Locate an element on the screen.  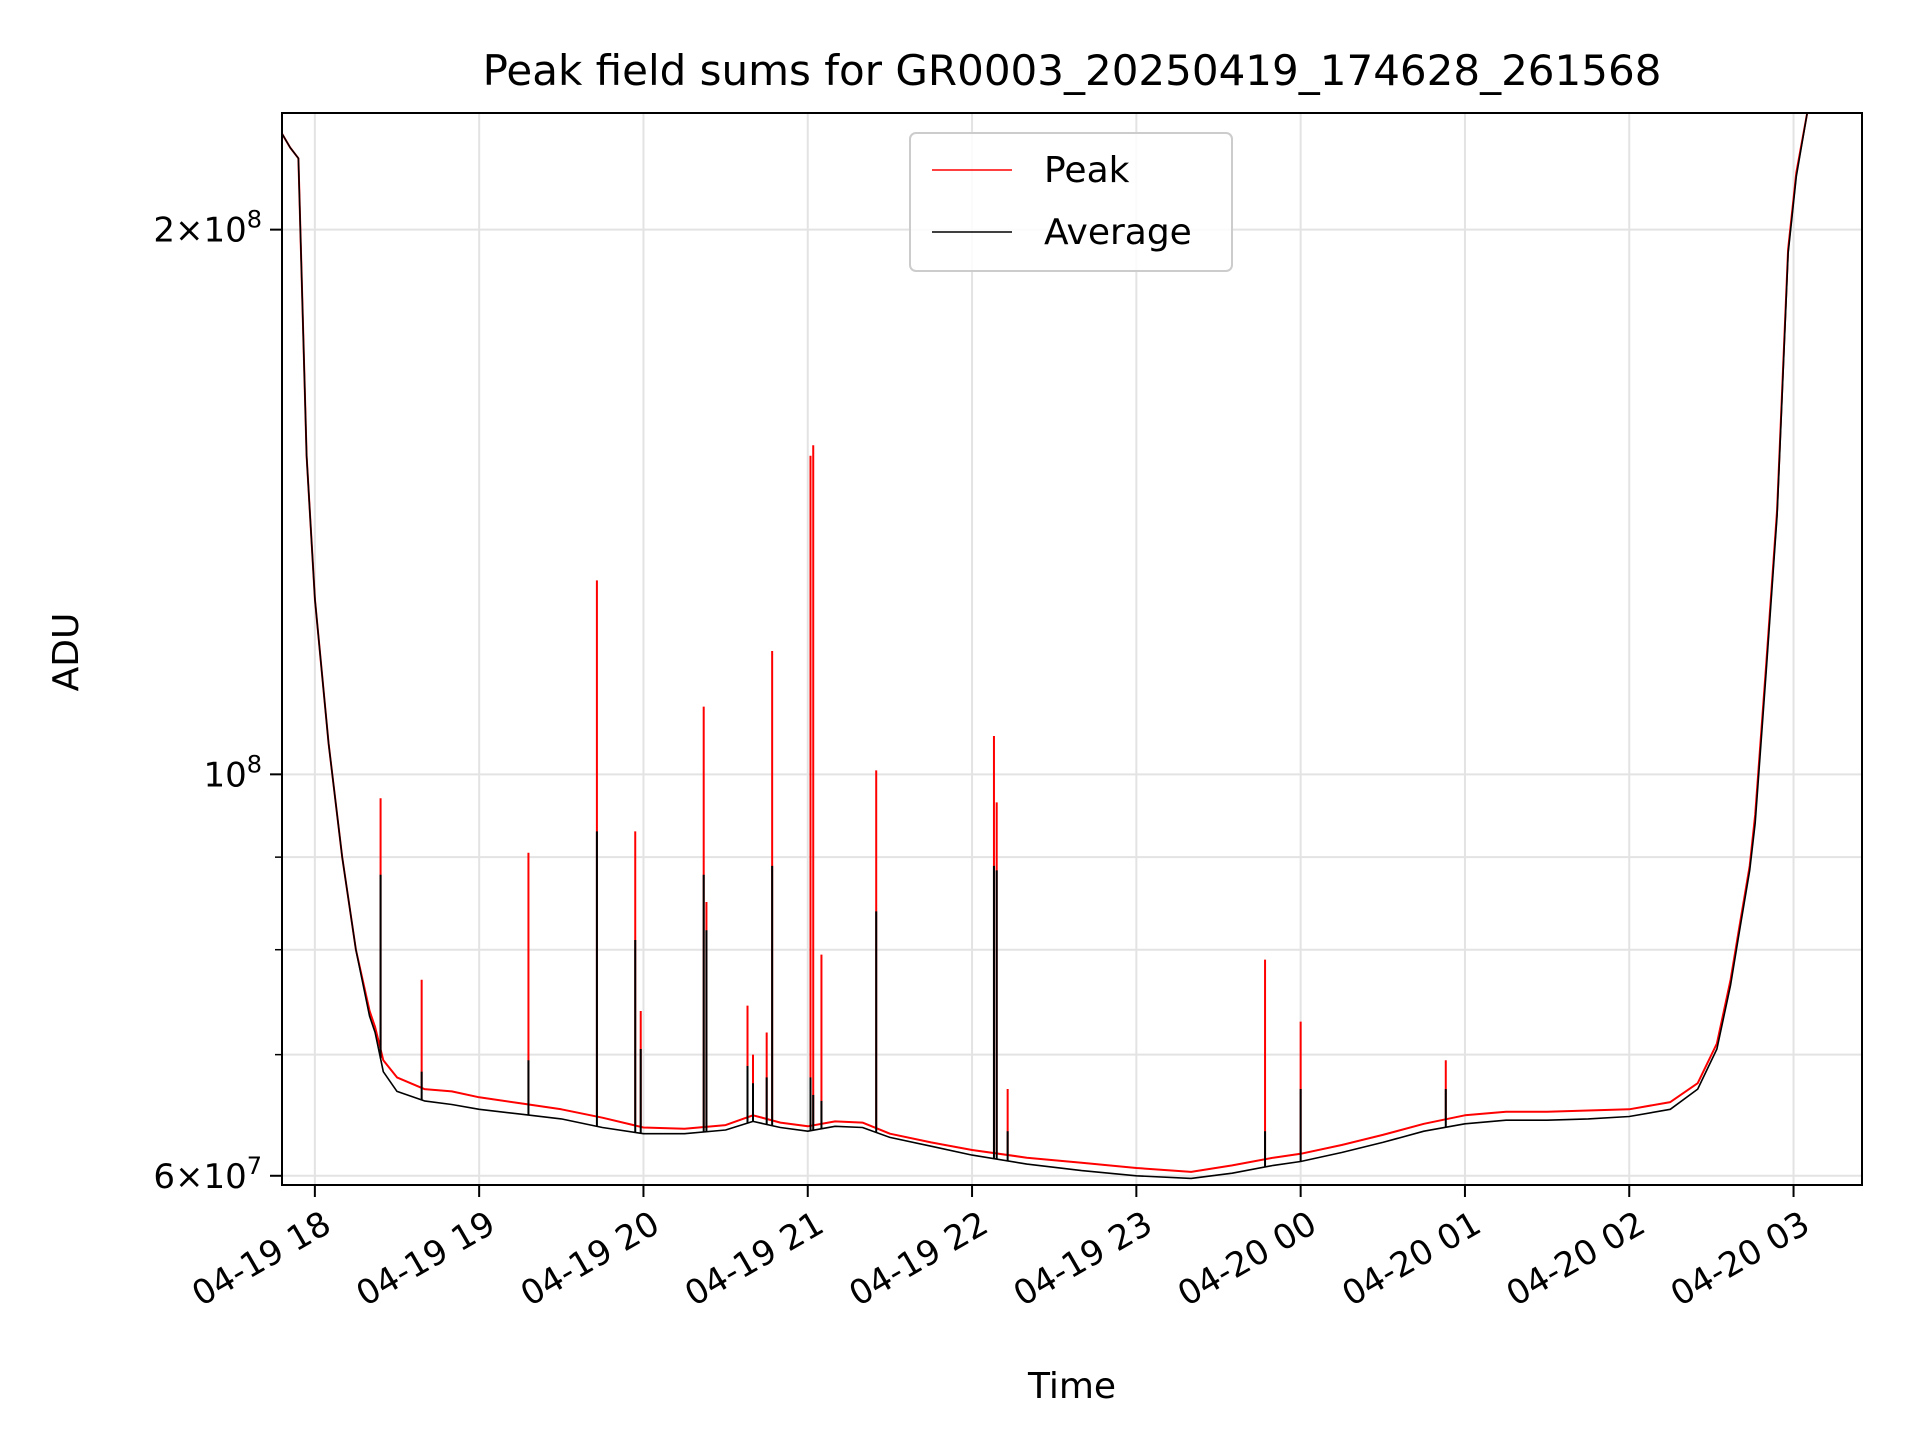
legend-box is located at coordinates (1071, 202).